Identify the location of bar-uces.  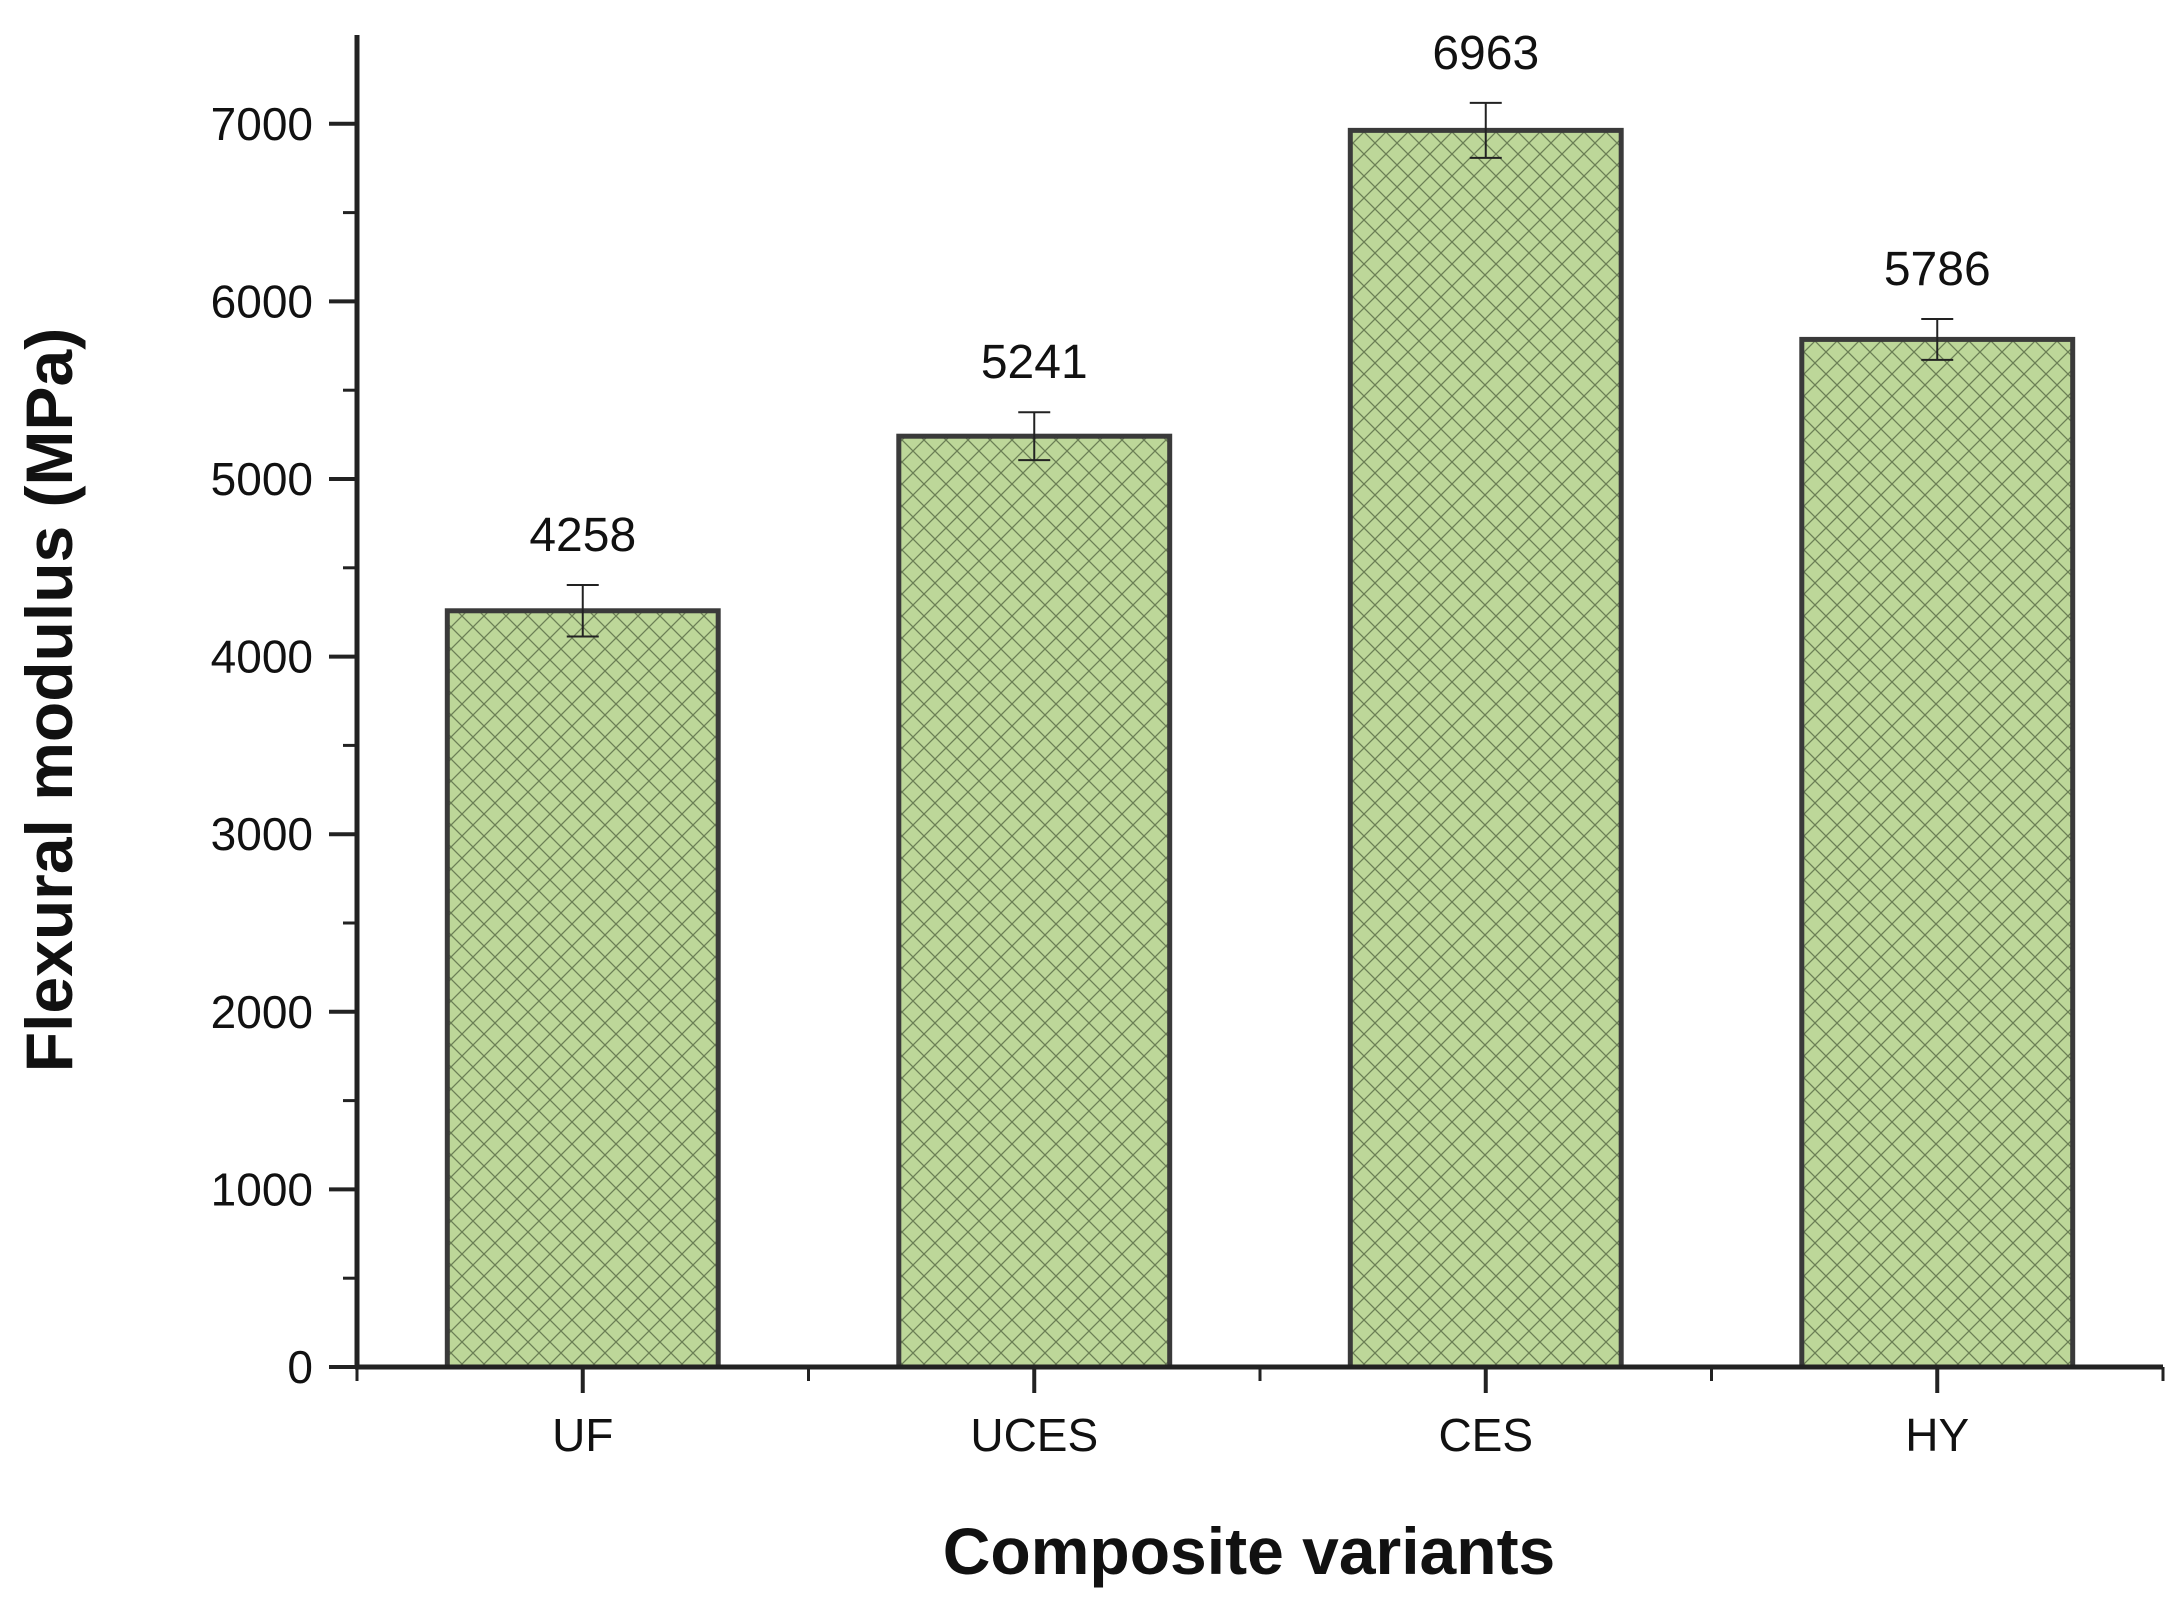
(1034, 901).